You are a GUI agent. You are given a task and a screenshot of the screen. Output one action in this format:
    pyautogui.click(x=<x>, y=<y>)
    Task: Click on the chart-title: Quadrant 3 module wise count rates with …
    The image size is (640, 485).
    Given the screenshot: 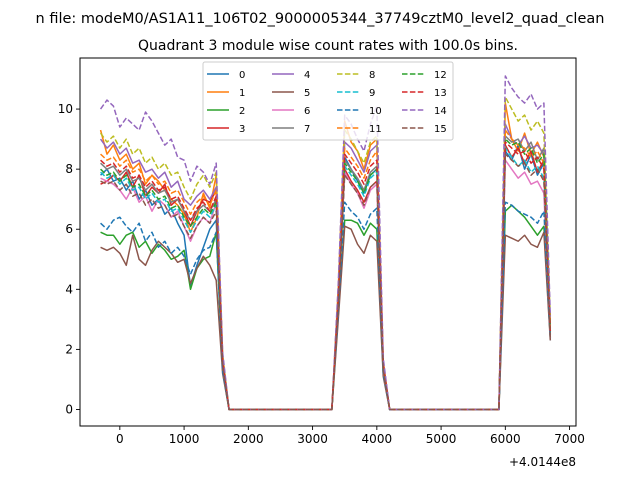 What is the action you would take?
    pyautogui.click(x=328, y=46)
    